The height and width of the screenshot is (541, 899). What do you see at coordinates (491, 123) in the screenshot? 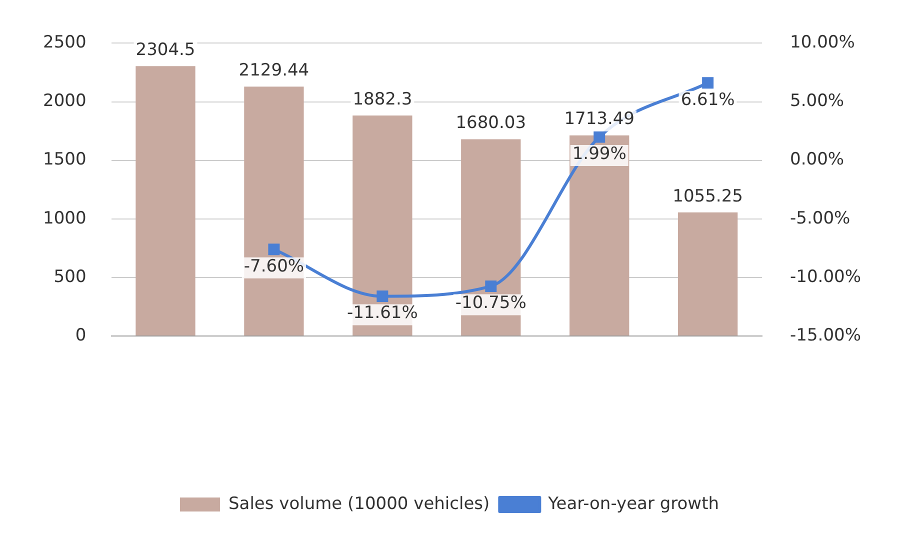
I see `data-label: 1680.03` at bounding box center [491, 123].